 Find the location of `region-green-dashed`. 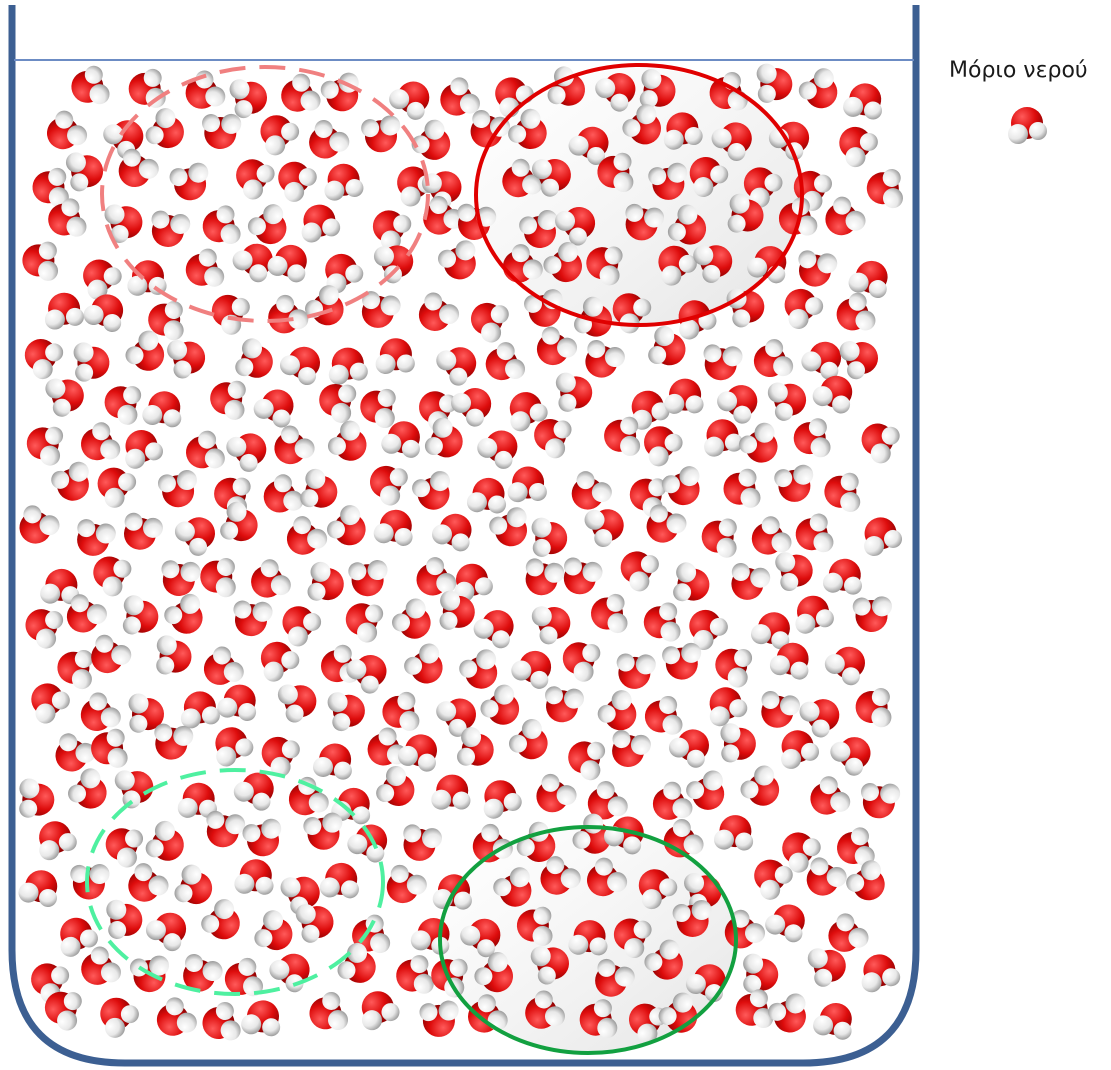

region-green-dashed is located at coordinates (235, 882).